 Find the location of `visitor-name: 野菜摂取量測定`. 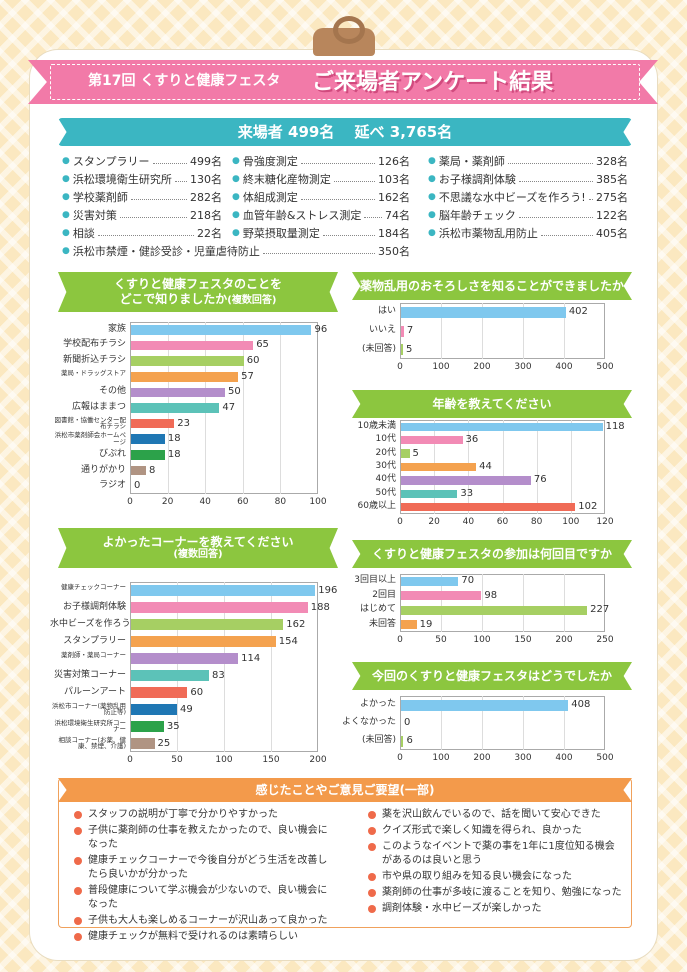

visitor-name: 野菜摂取量測定 is located at coordinates (281, 233).